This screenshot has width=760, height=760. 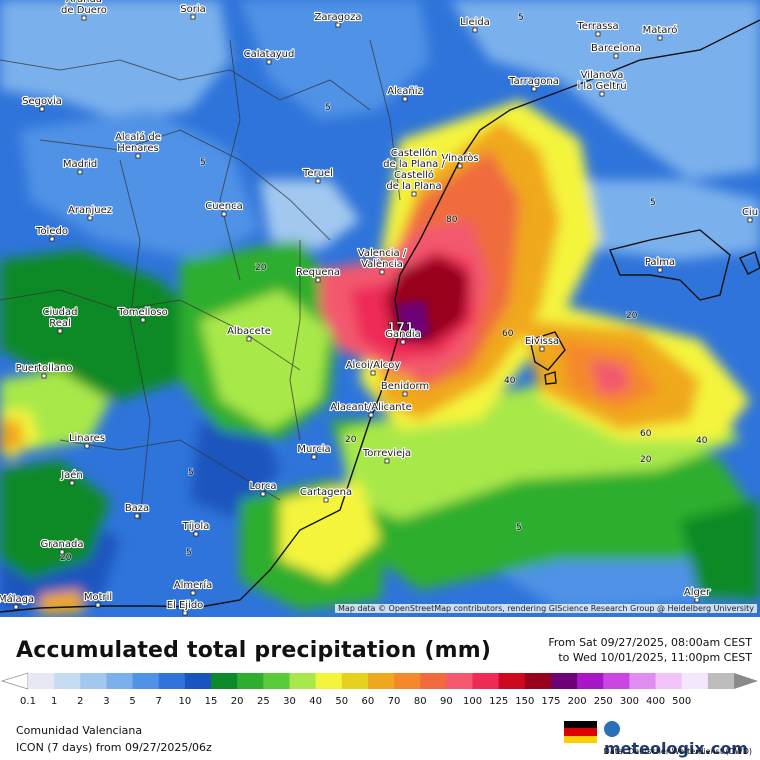 What do you see at coordinates (612, 729) in the screenshot?
I see `globe-icon` at bounding box center [612, 729].